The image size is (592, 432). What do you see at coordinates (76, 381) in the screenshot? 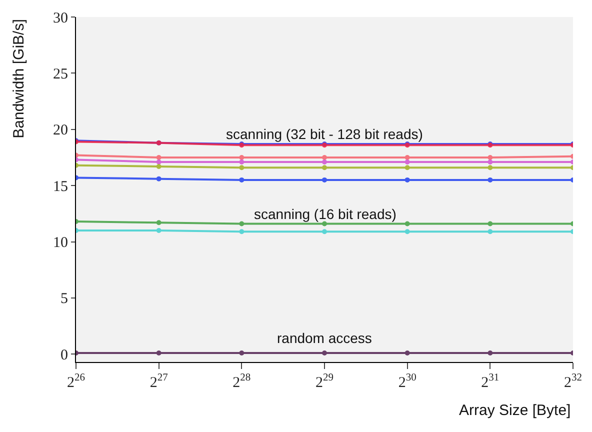
I see `x-tick-label: 2$^{26}$` at bounding box center [76, 381].